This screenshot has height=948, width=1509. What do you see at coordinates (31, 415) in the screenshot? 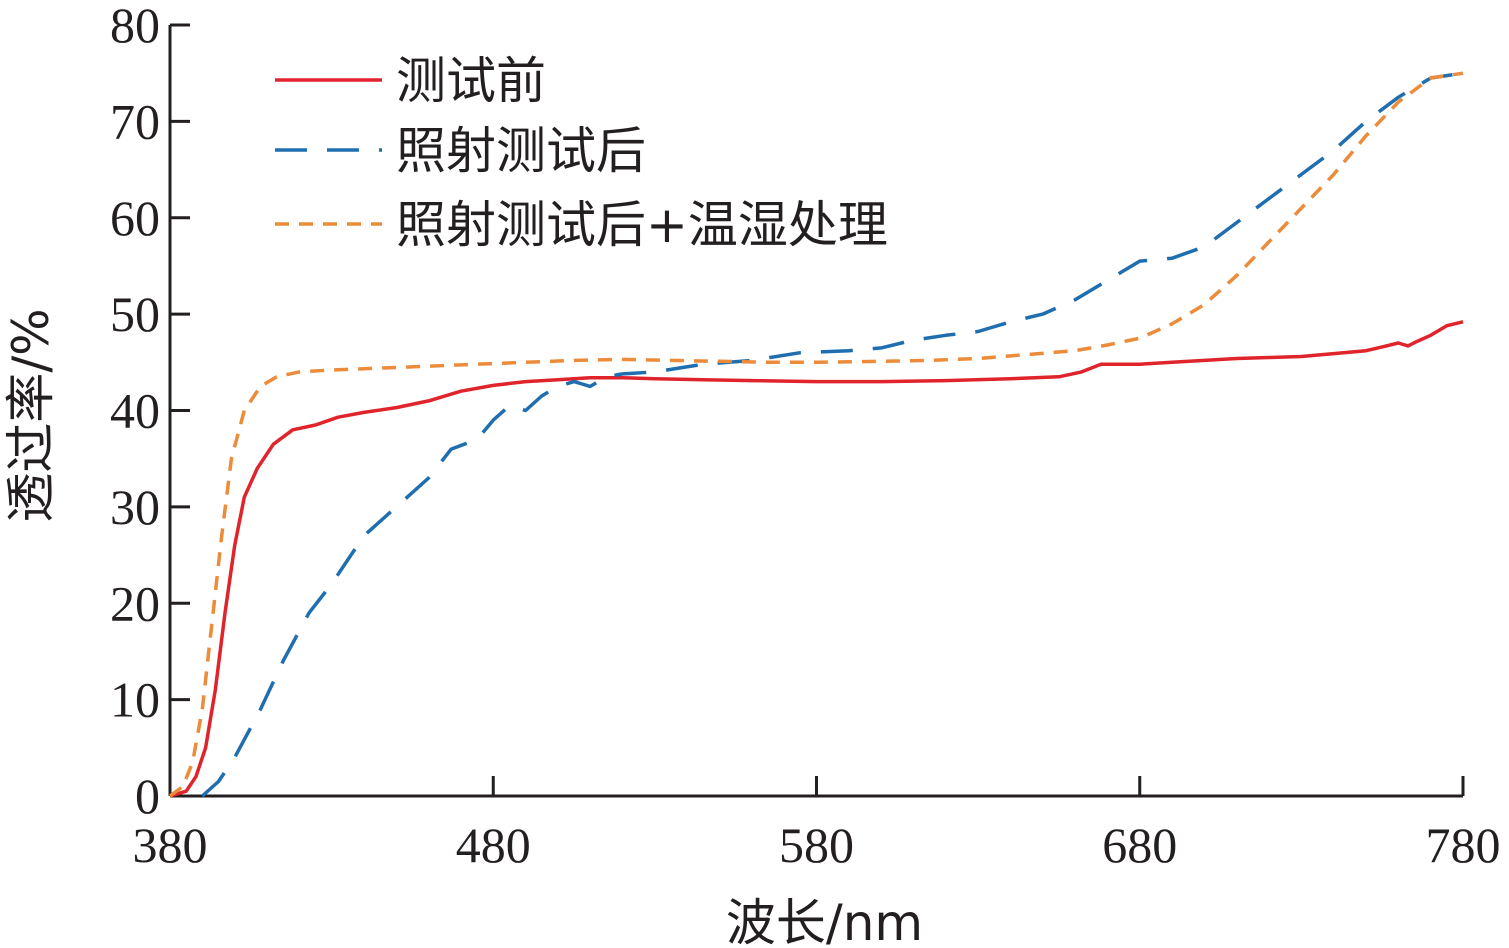
I see `y-axis-title: 透过率/%` at bounding box center [31, 415].